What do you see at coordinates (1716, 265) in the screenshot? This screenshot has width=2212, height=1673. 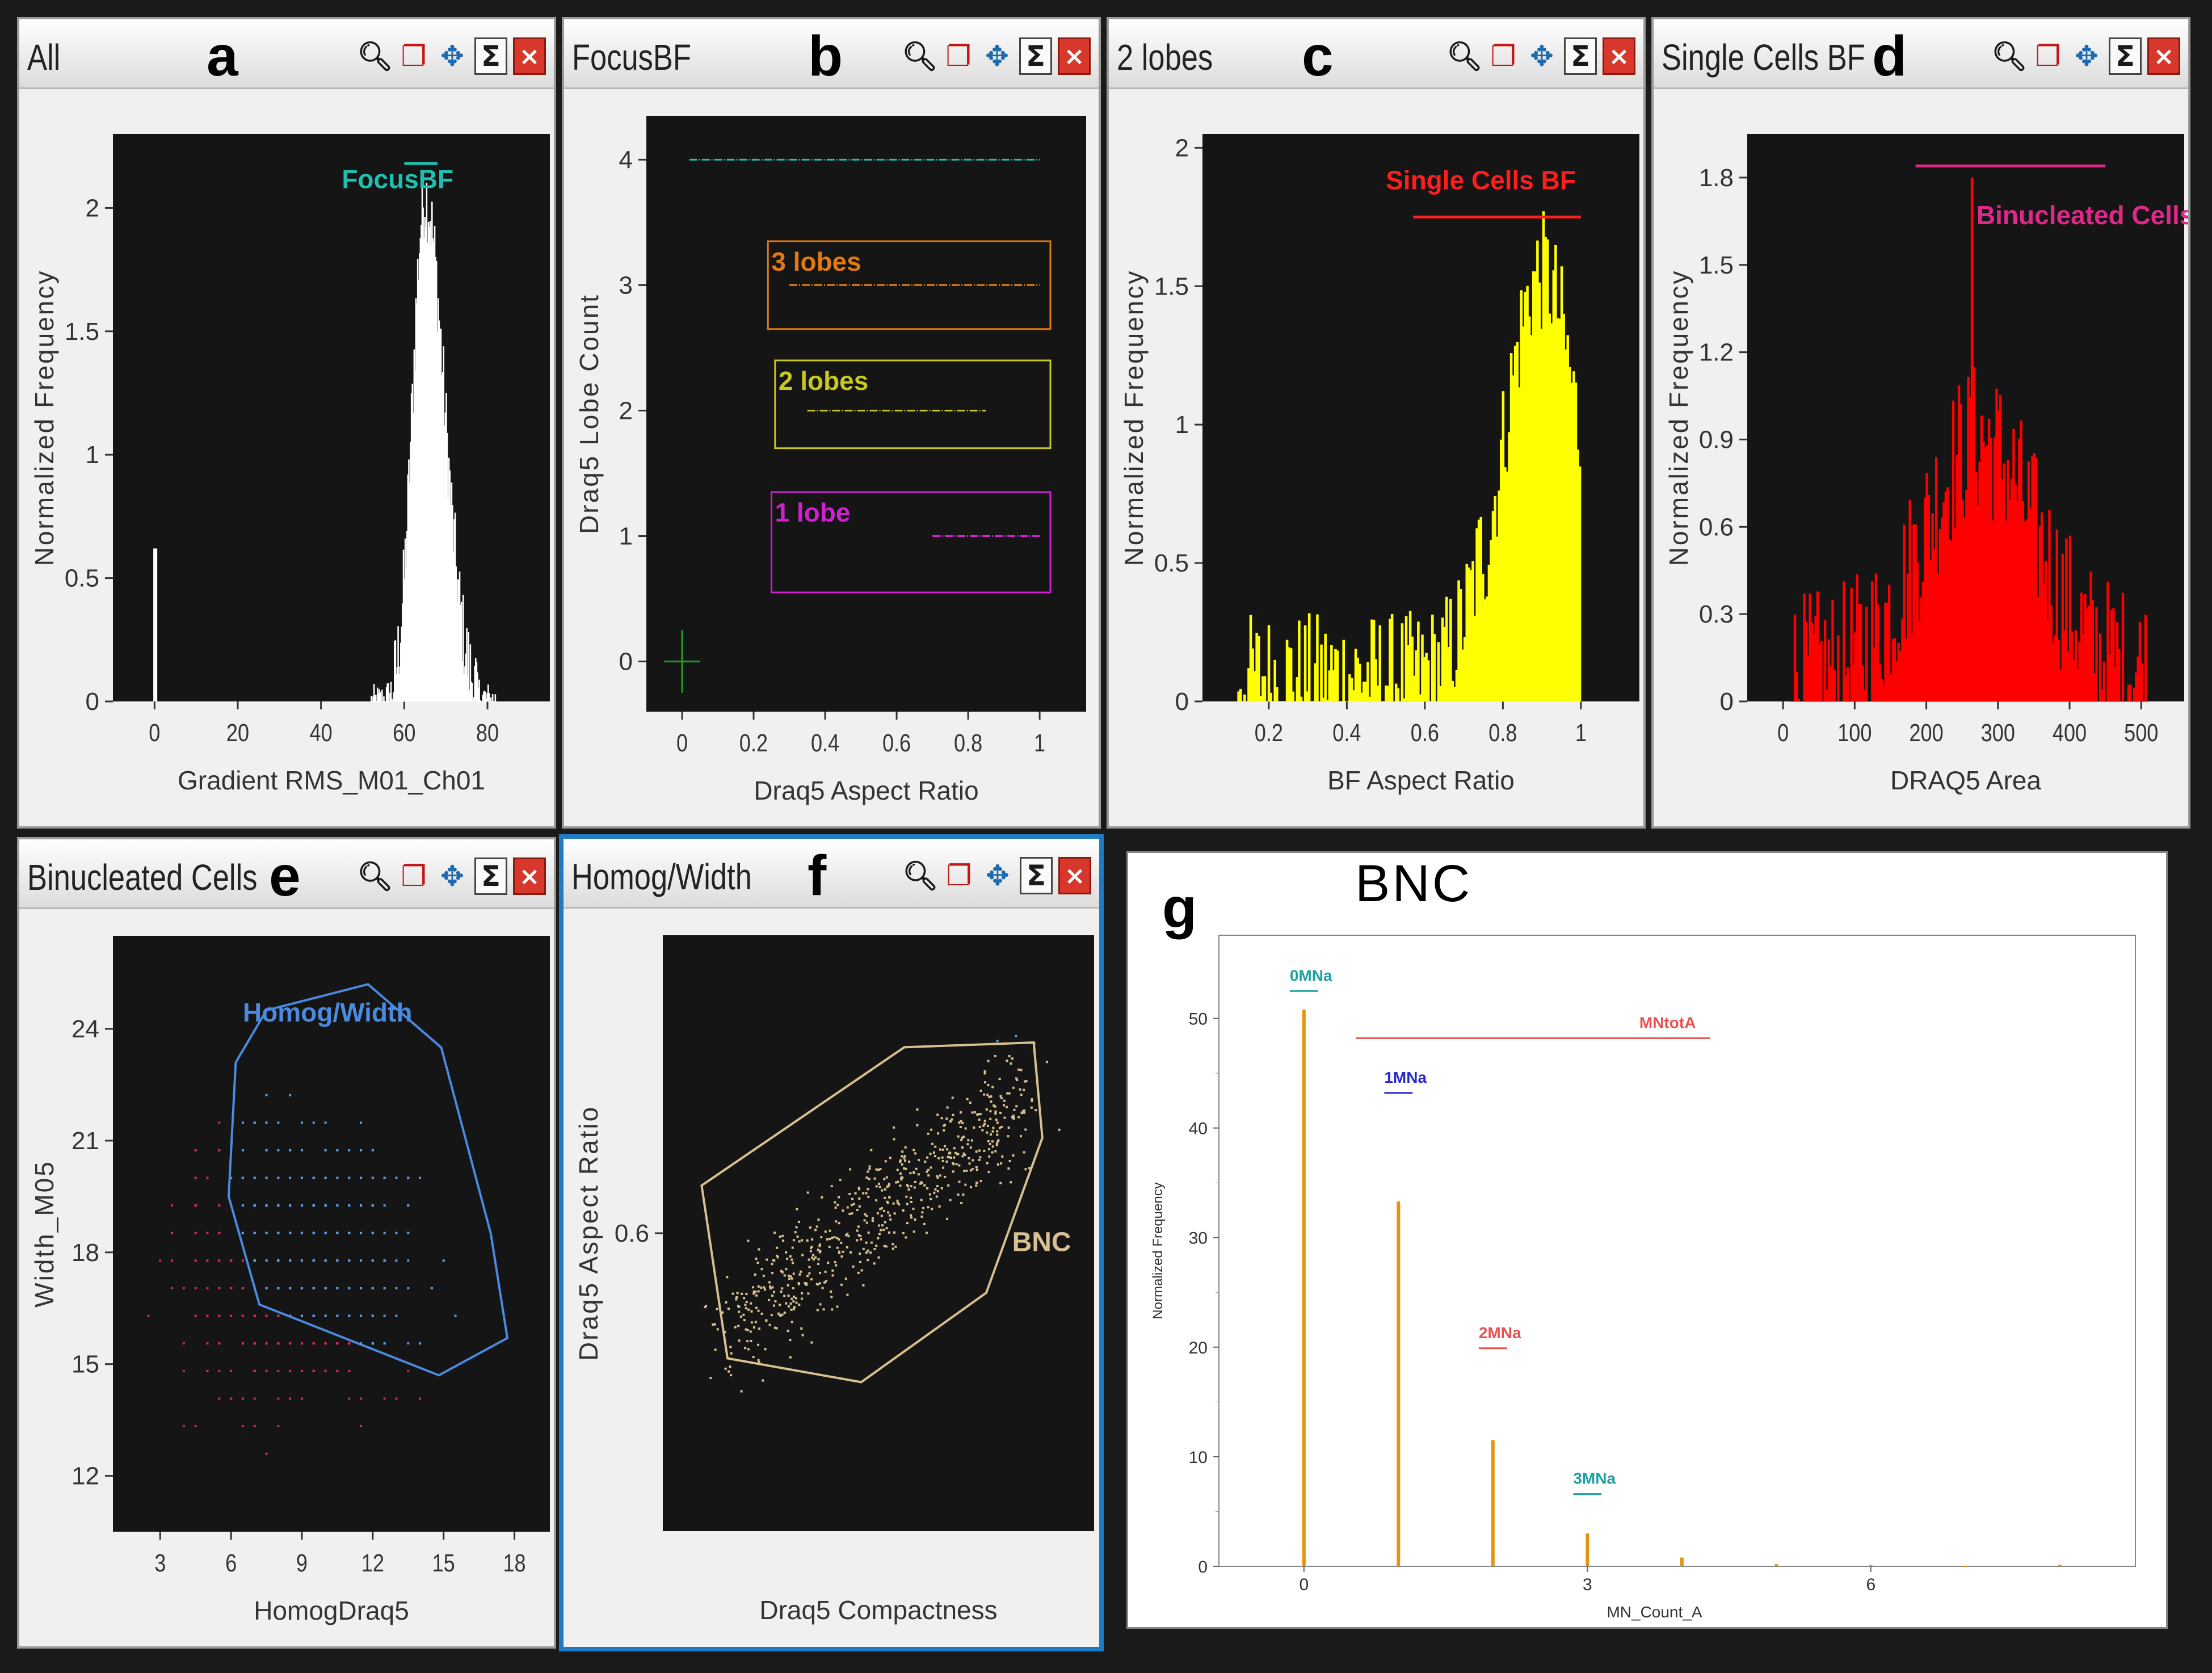 I see `y-tick-label: 1.5` at bounding box center [1716, 265].